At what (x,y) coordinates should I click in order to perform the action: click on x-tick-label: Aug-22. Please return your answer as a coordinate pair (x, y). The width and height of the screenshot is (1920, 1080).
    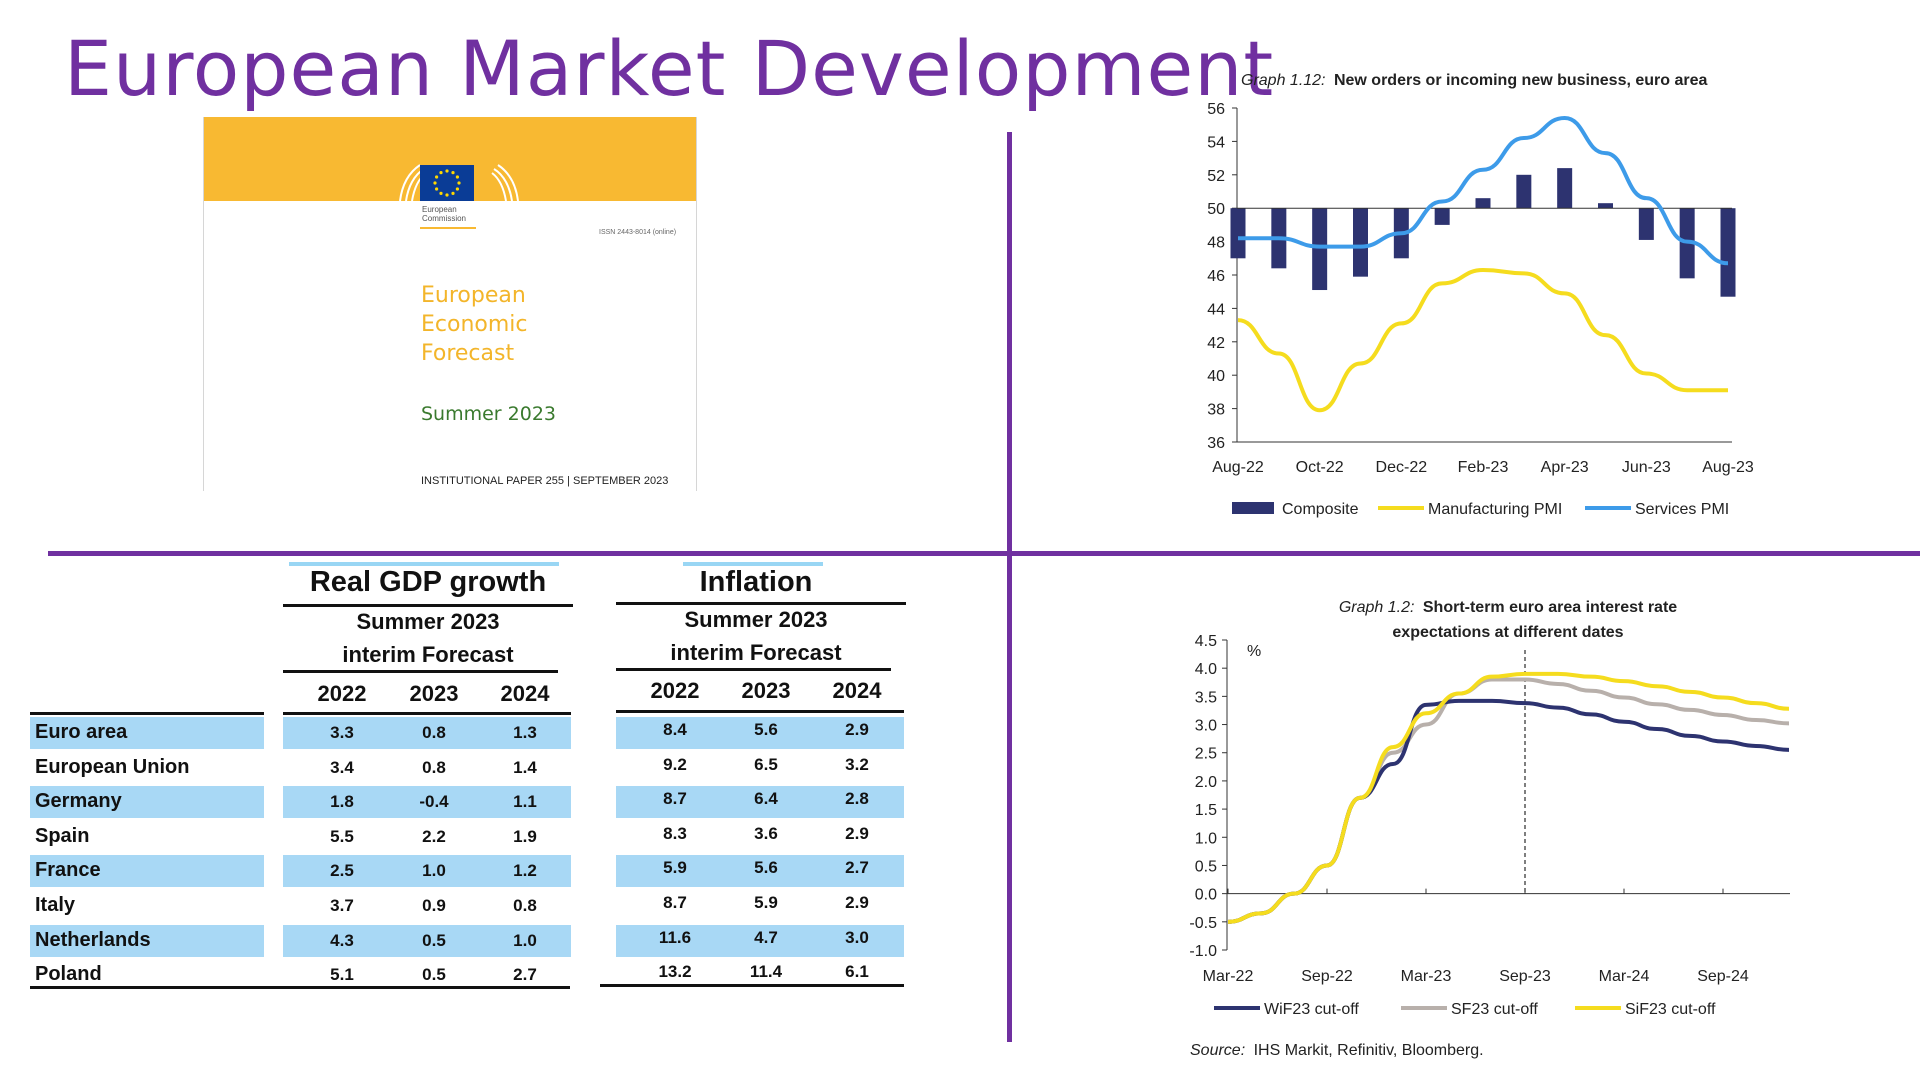
    Looking at the image, I should click on (1238, 467).